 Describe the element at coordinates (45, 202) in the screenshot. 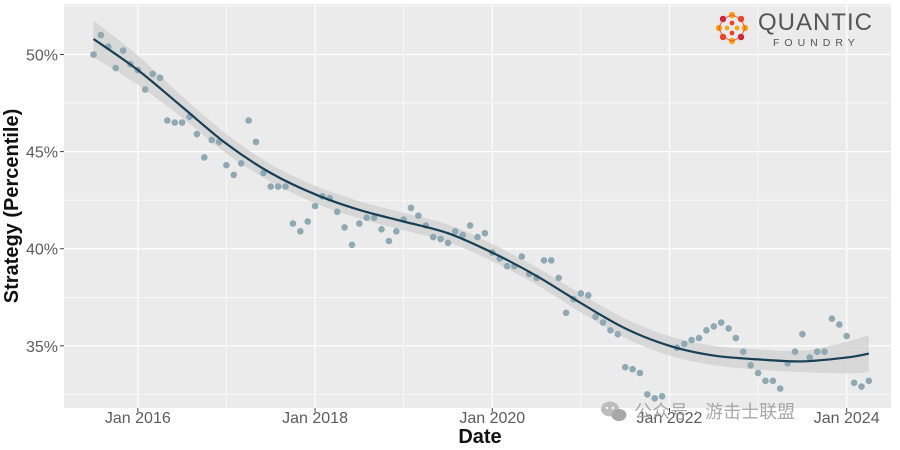

I see `y-axis-ticks: 35% 40% 45% 50%` at that location.